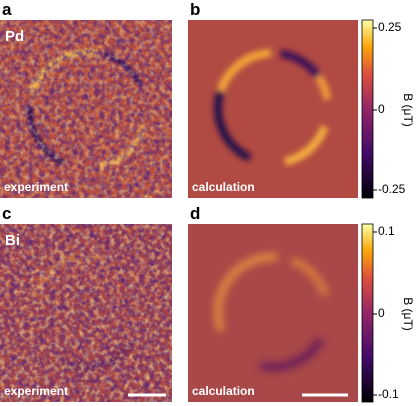 This screenshot has height=406, width=416. What do you see at coordinates (388, 313) in the screenshot?
I see `colorbar: 0.1 0 -0.1 B (μT)` at bounding box center [388, 313].